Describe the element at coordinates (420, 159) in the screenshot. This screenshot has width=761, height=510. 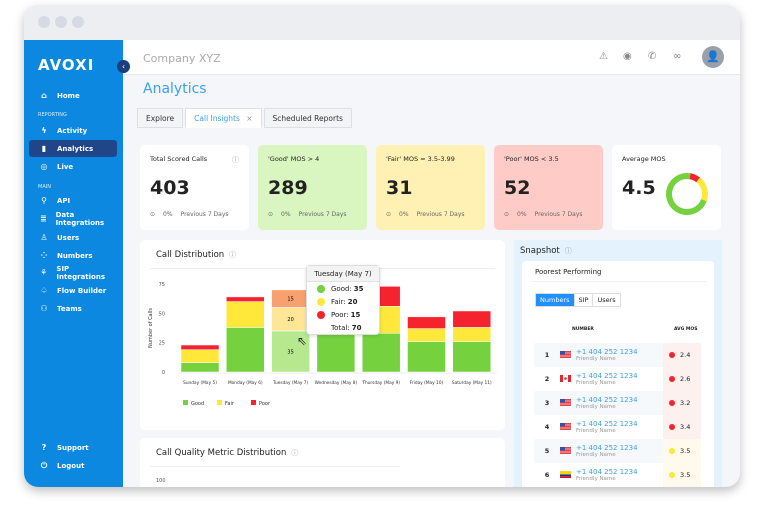
I see `card-title: 'Fair' MOS = 3.5-3.99` at that location.